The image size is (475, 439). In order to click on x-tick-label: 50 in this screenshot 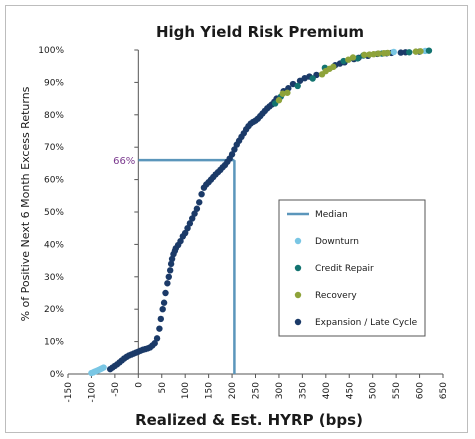, I will do `click(163, 388)`.